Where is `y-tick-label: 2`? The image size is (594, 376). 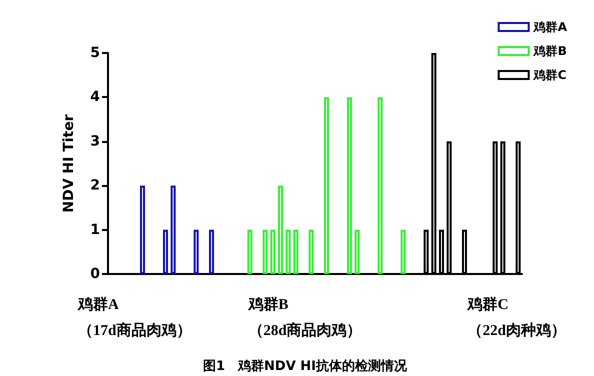 y-tick-label: 2 is located at coordinates (95, 186).